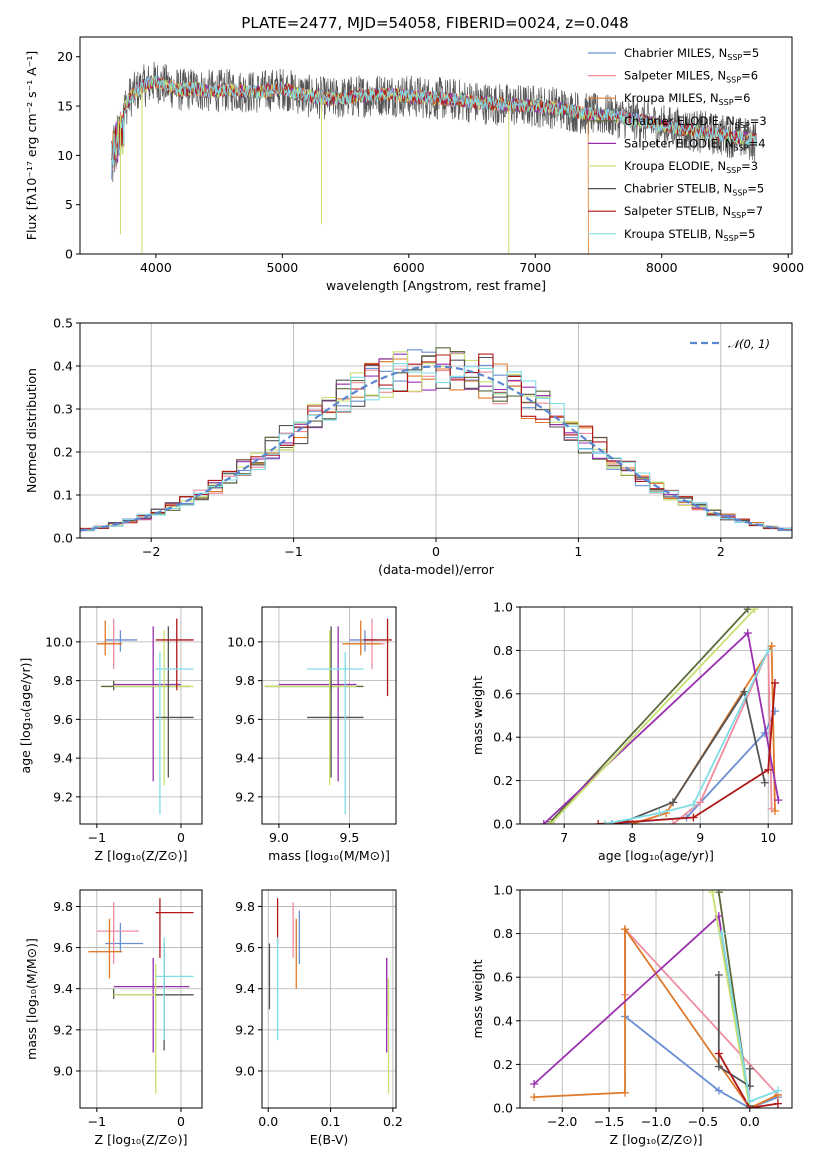 This screenshot has height=1174, width=819. What do you see at coordinates (393, 1121) in the screenshot?
I see `x-tick-label: 0.2` at bounding box center [393, 1121].